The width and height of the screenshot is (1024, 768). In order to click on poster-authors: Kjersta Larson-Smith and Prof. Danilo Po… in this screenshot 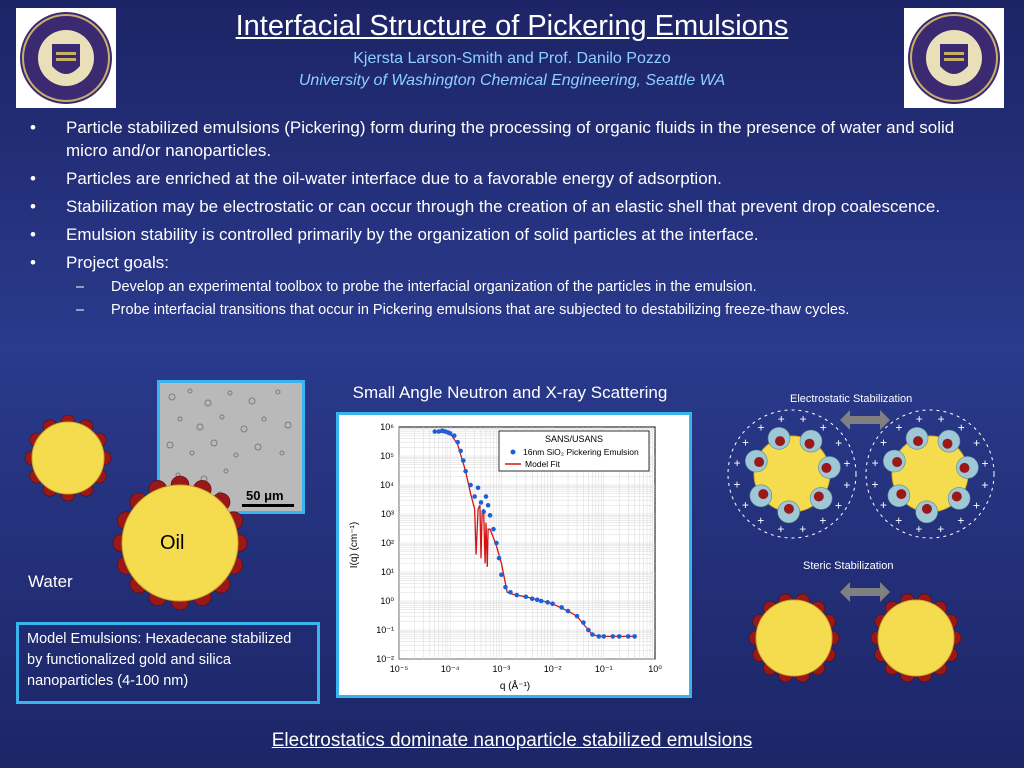, I will do `click(512, 58)`.